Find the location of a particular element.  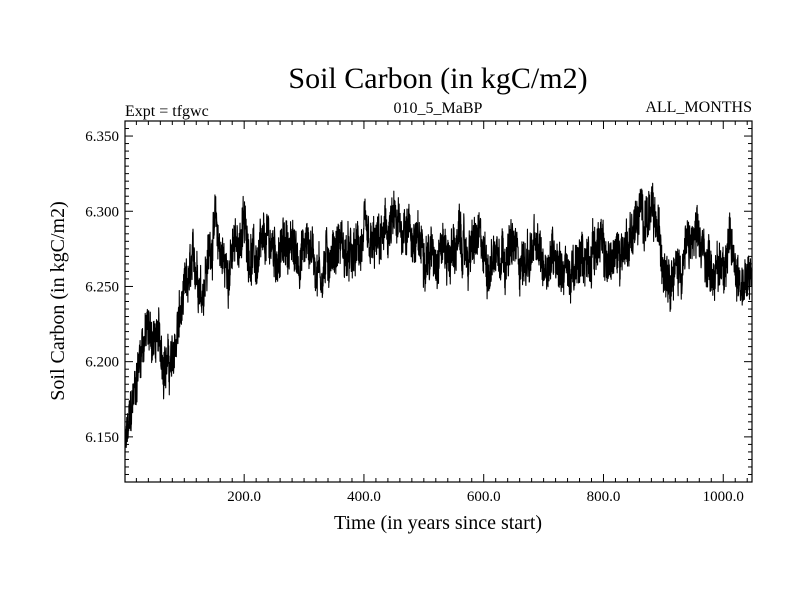

x-tick-label: 600.0 is located at coordinates (484, 497).